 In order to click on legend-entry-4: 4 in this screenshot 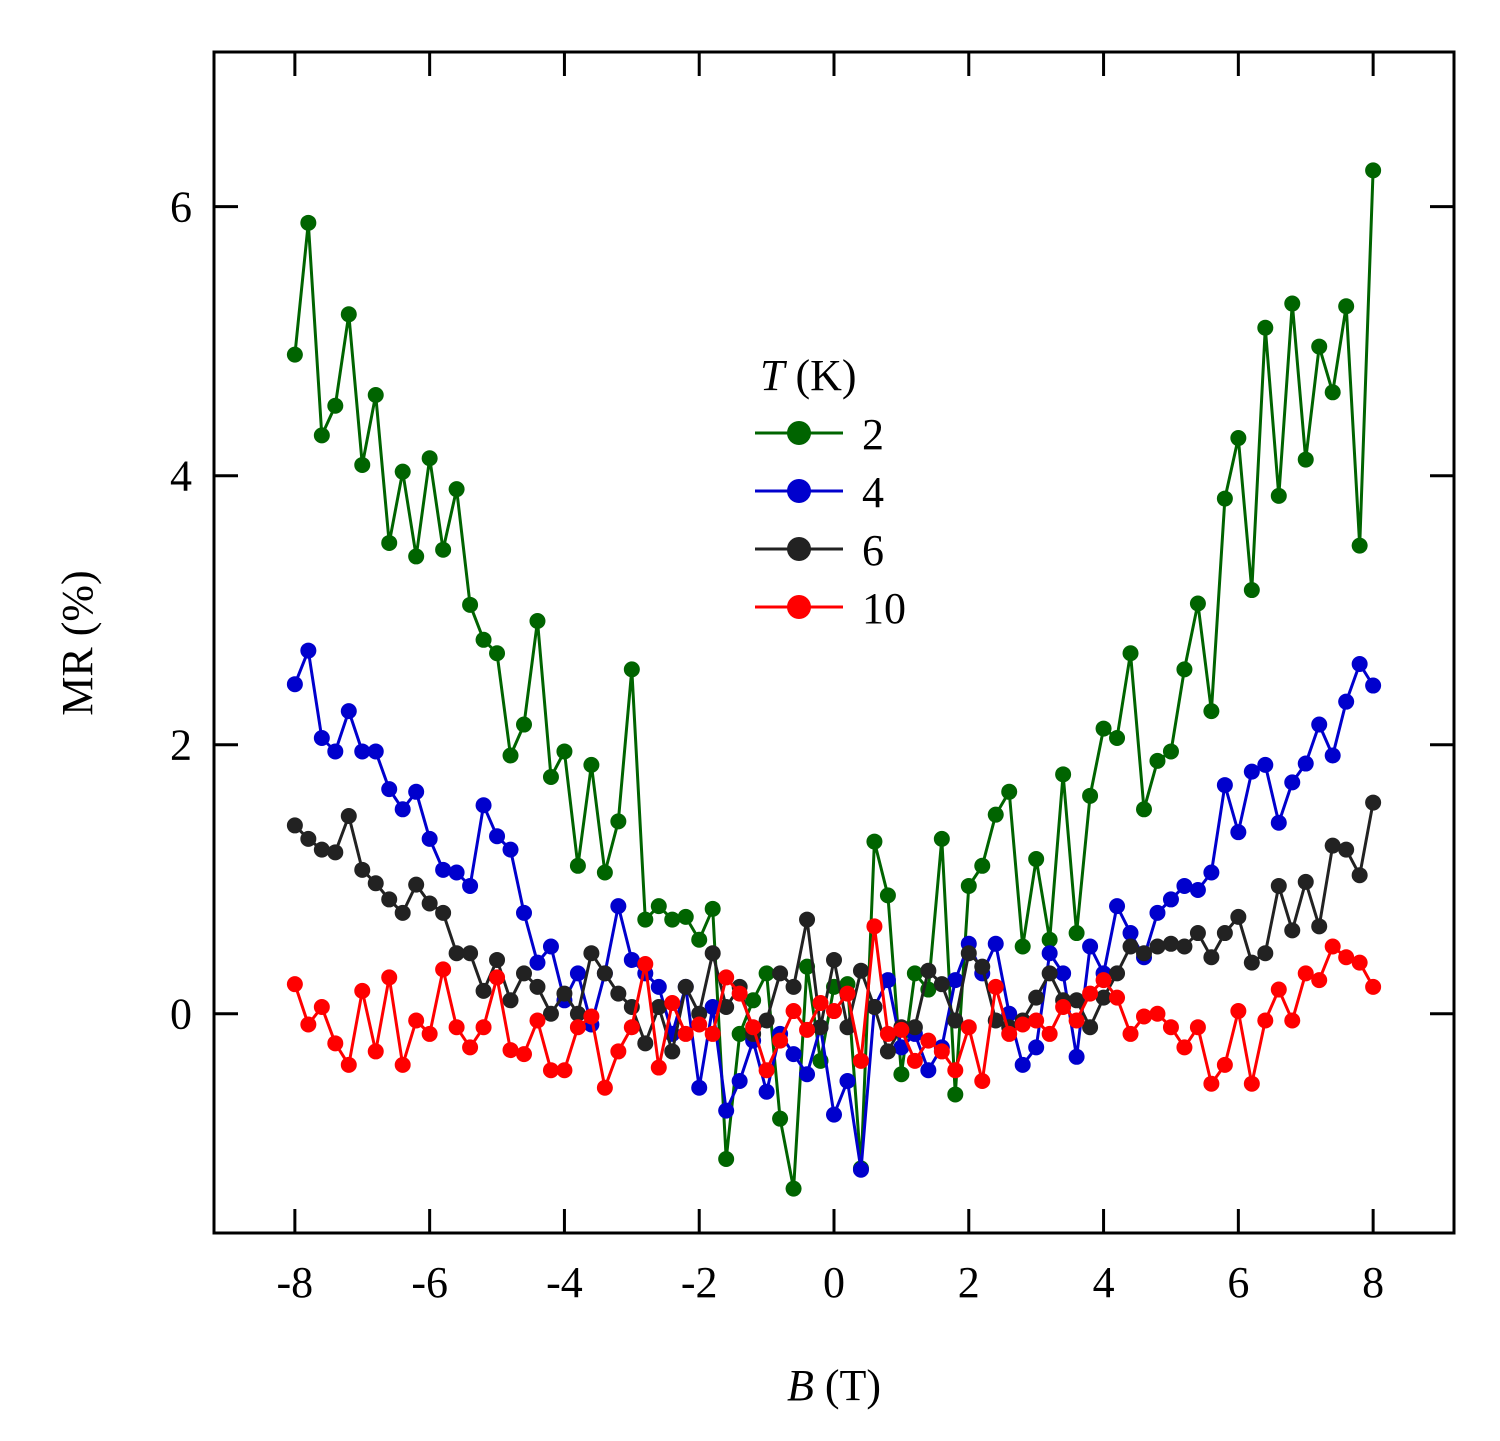, I will do `click(819, 492)`.